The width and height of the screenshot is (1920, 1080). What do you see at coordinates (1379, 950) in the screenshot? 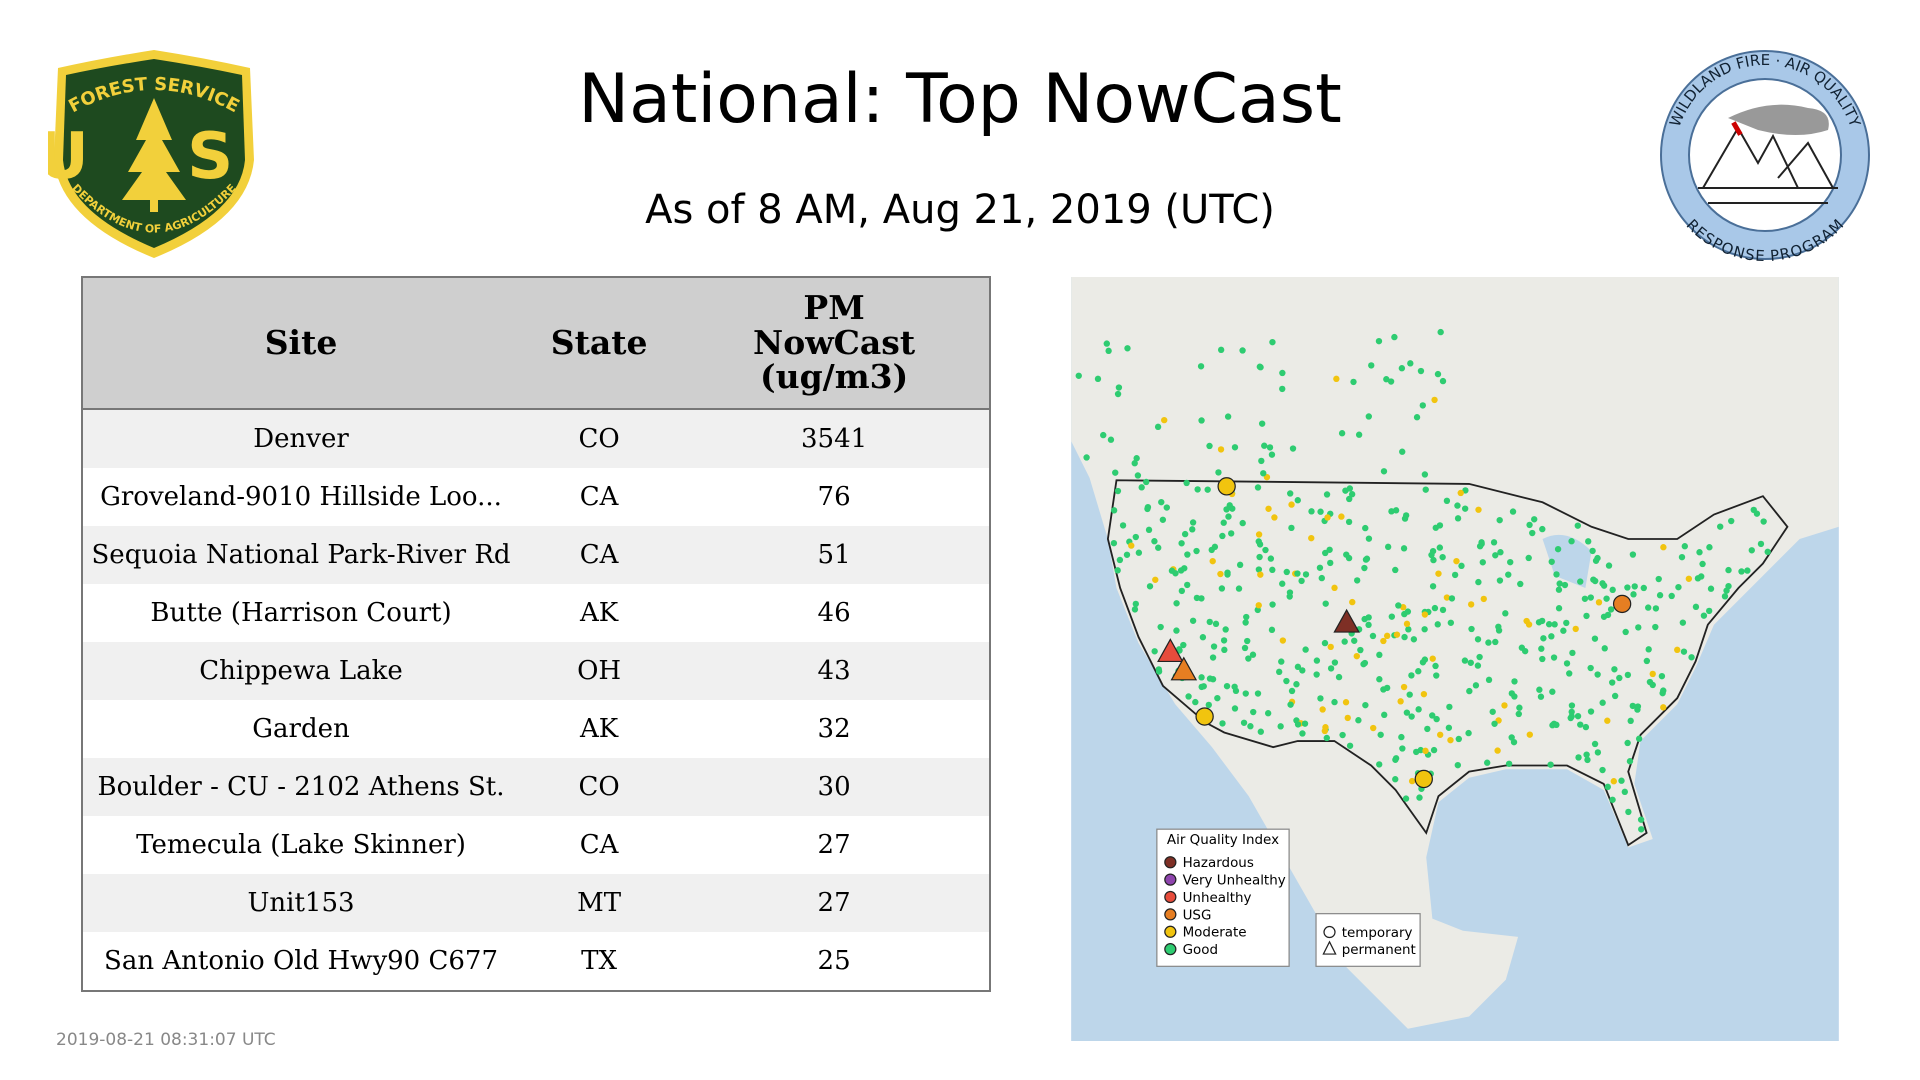
I see `shape-label: permanent` at bounding box center [1379, 950].